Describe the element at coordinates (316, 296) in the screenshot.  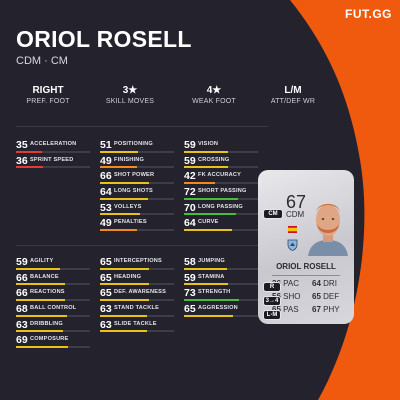
I see `card-stat-value: 65` at that location.